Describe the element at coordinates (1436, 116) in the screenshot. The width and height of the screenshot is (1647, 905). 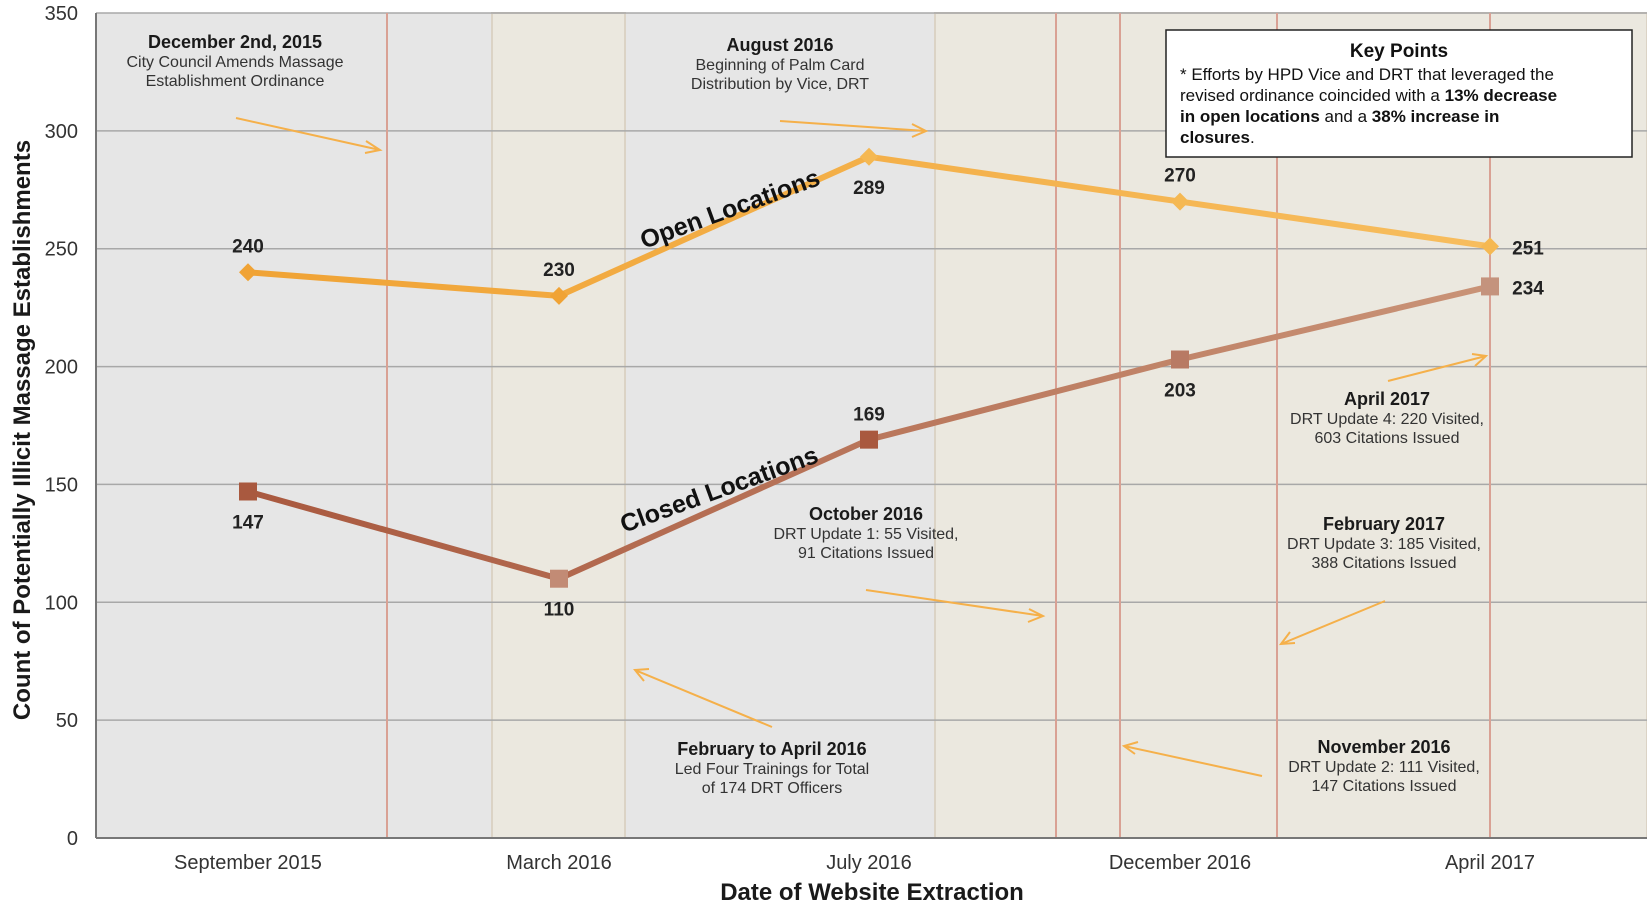
I see `key-points-increase: 38% increase in` at that location.